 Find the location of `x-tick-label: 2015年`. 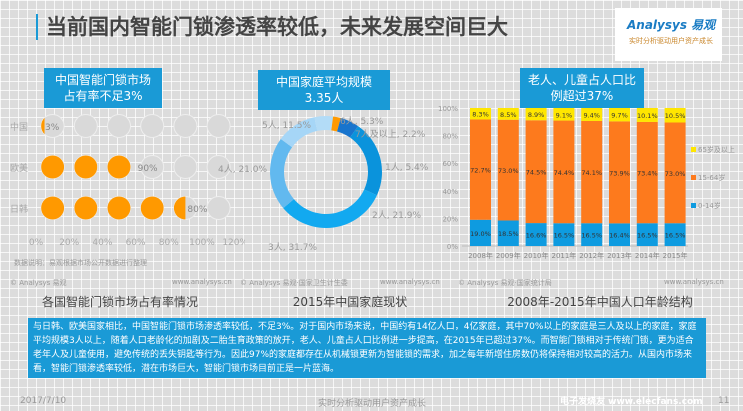

x-tick-label: 2015年 is located at coordinates (675, 255).